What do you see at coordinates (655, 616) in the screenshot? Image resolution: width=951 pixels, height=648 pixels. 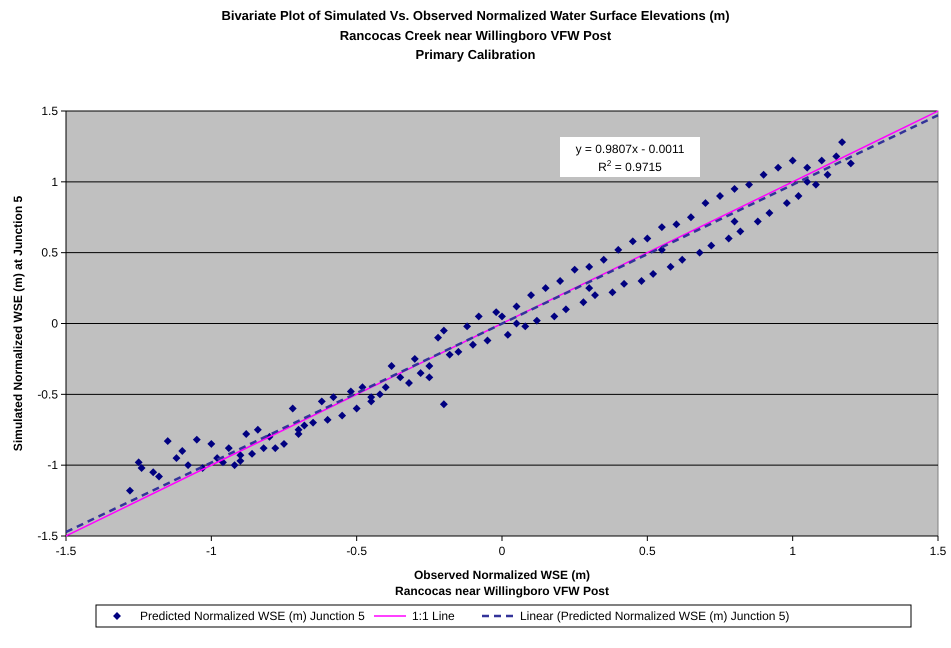 I see `legend-label: Linear (Predicted Normalized WSE (m) Junction 5)` at bounding box center [655, 616].